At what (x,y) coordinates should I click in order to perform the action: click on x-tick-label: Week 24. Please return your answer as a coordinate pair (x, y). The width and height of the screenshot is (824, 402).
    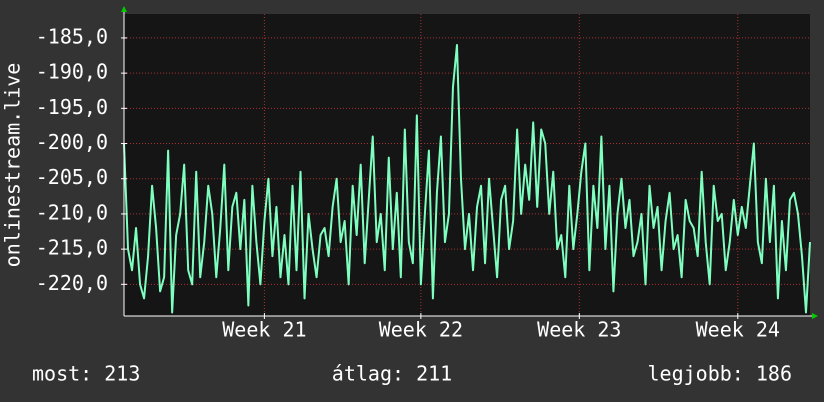
    Looking at the image, I should click on (738, 330).